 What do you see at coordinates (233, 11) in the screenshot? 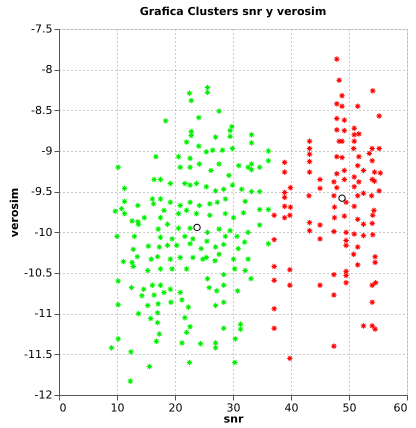
I see `chart-title: Grafica Clusters snr y verosim` at bounding box center [233, 11].